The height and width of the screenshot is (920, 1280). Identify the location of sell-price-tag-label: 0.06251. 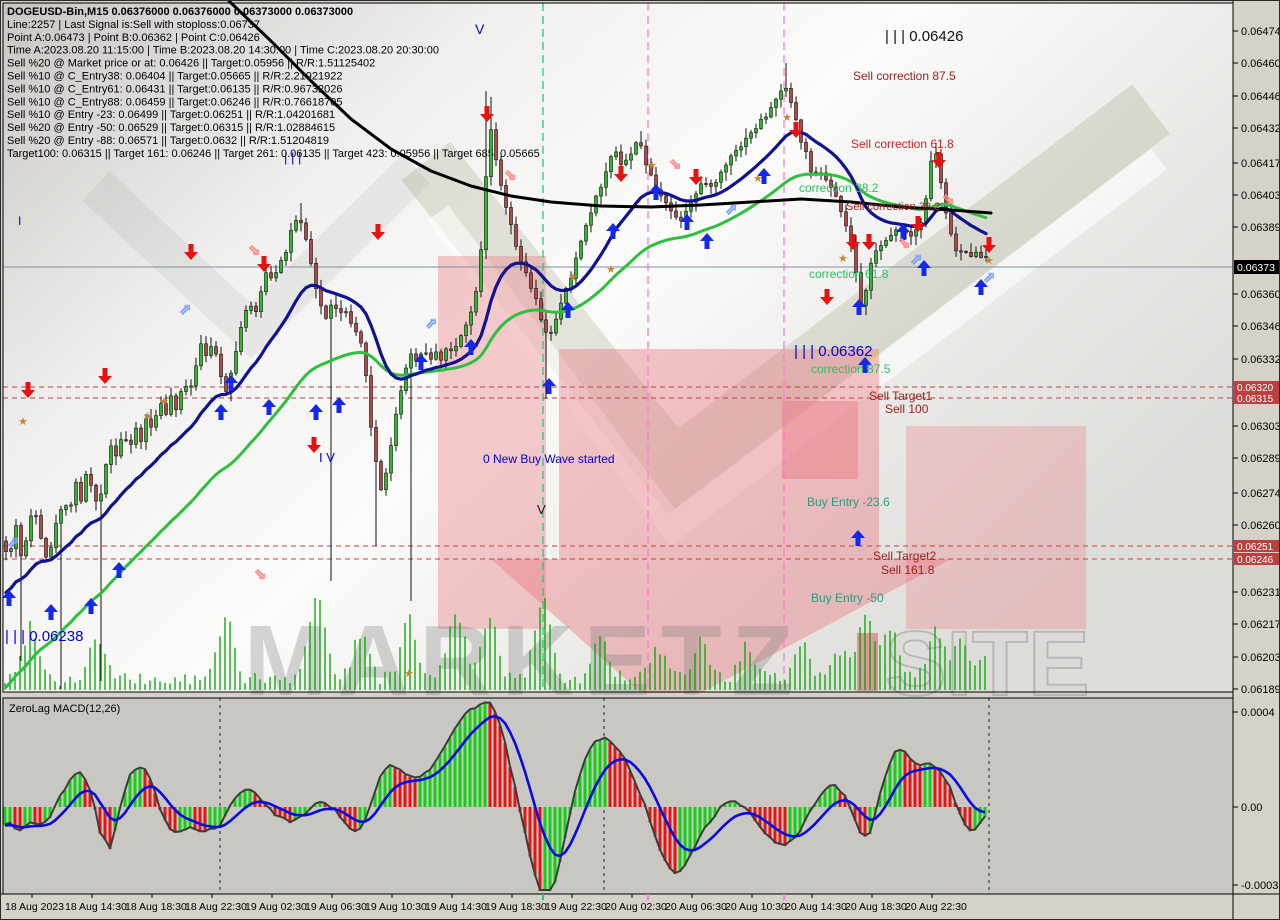
(1255, 547).